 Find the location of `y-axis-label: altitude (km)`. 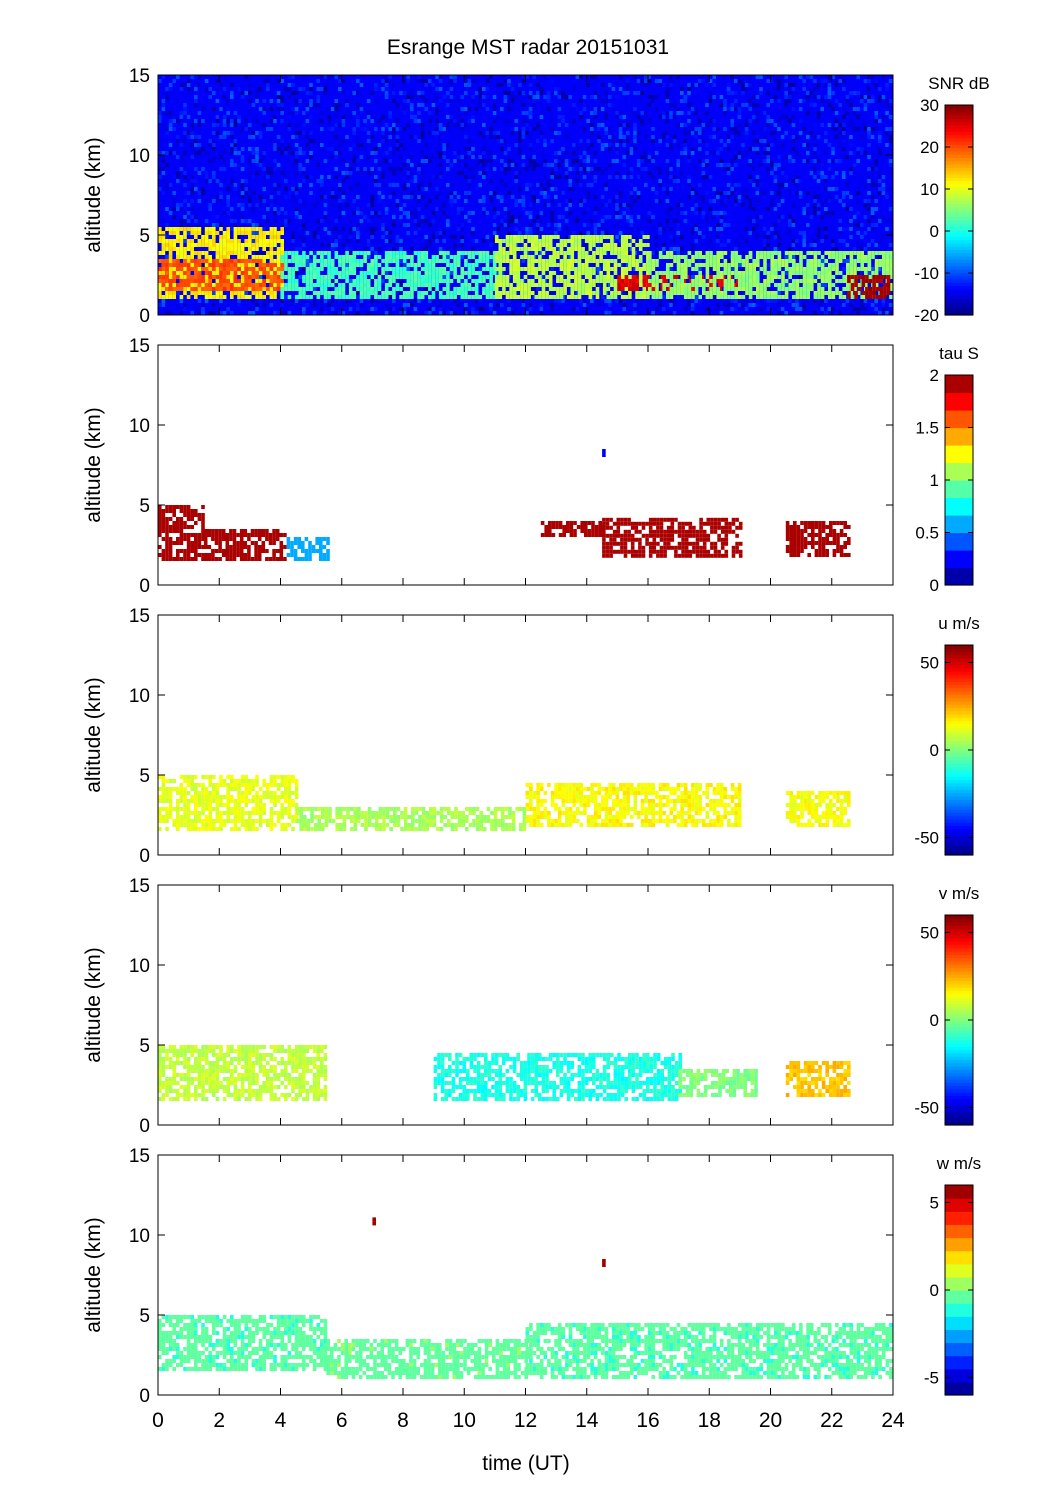

y-axis-label: altitude (km) is located at coordinates (93, 735).